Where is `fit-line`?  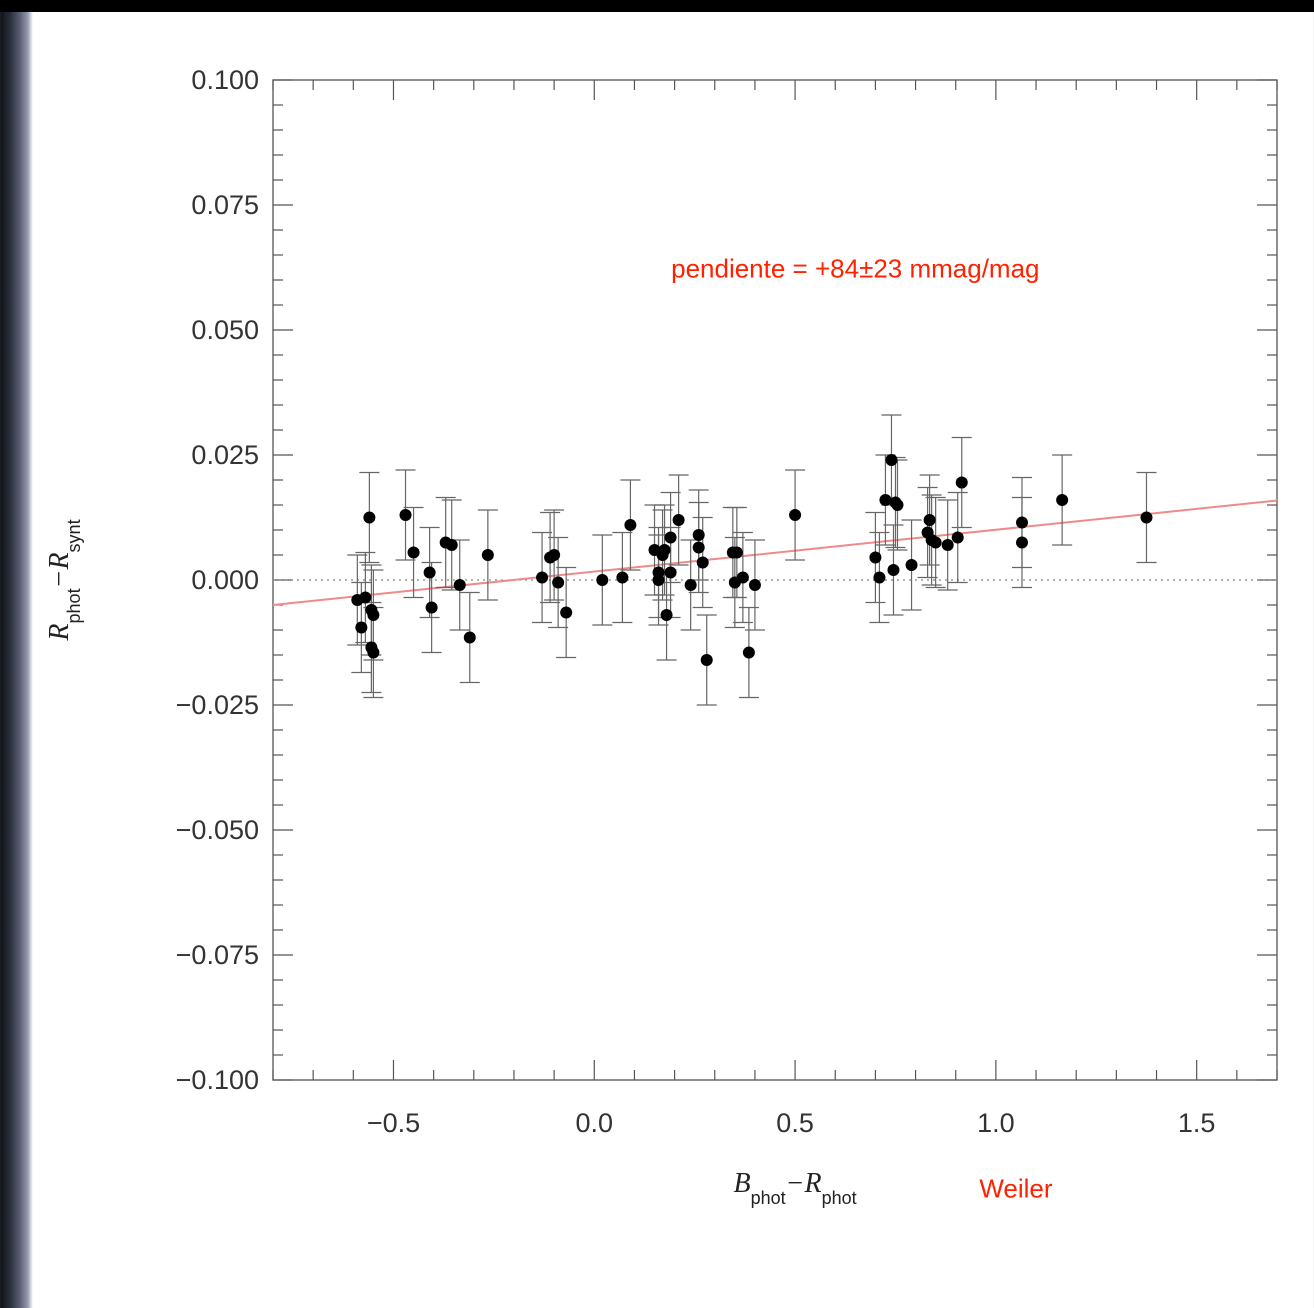
fit-line is located at coordinates (775, 552).